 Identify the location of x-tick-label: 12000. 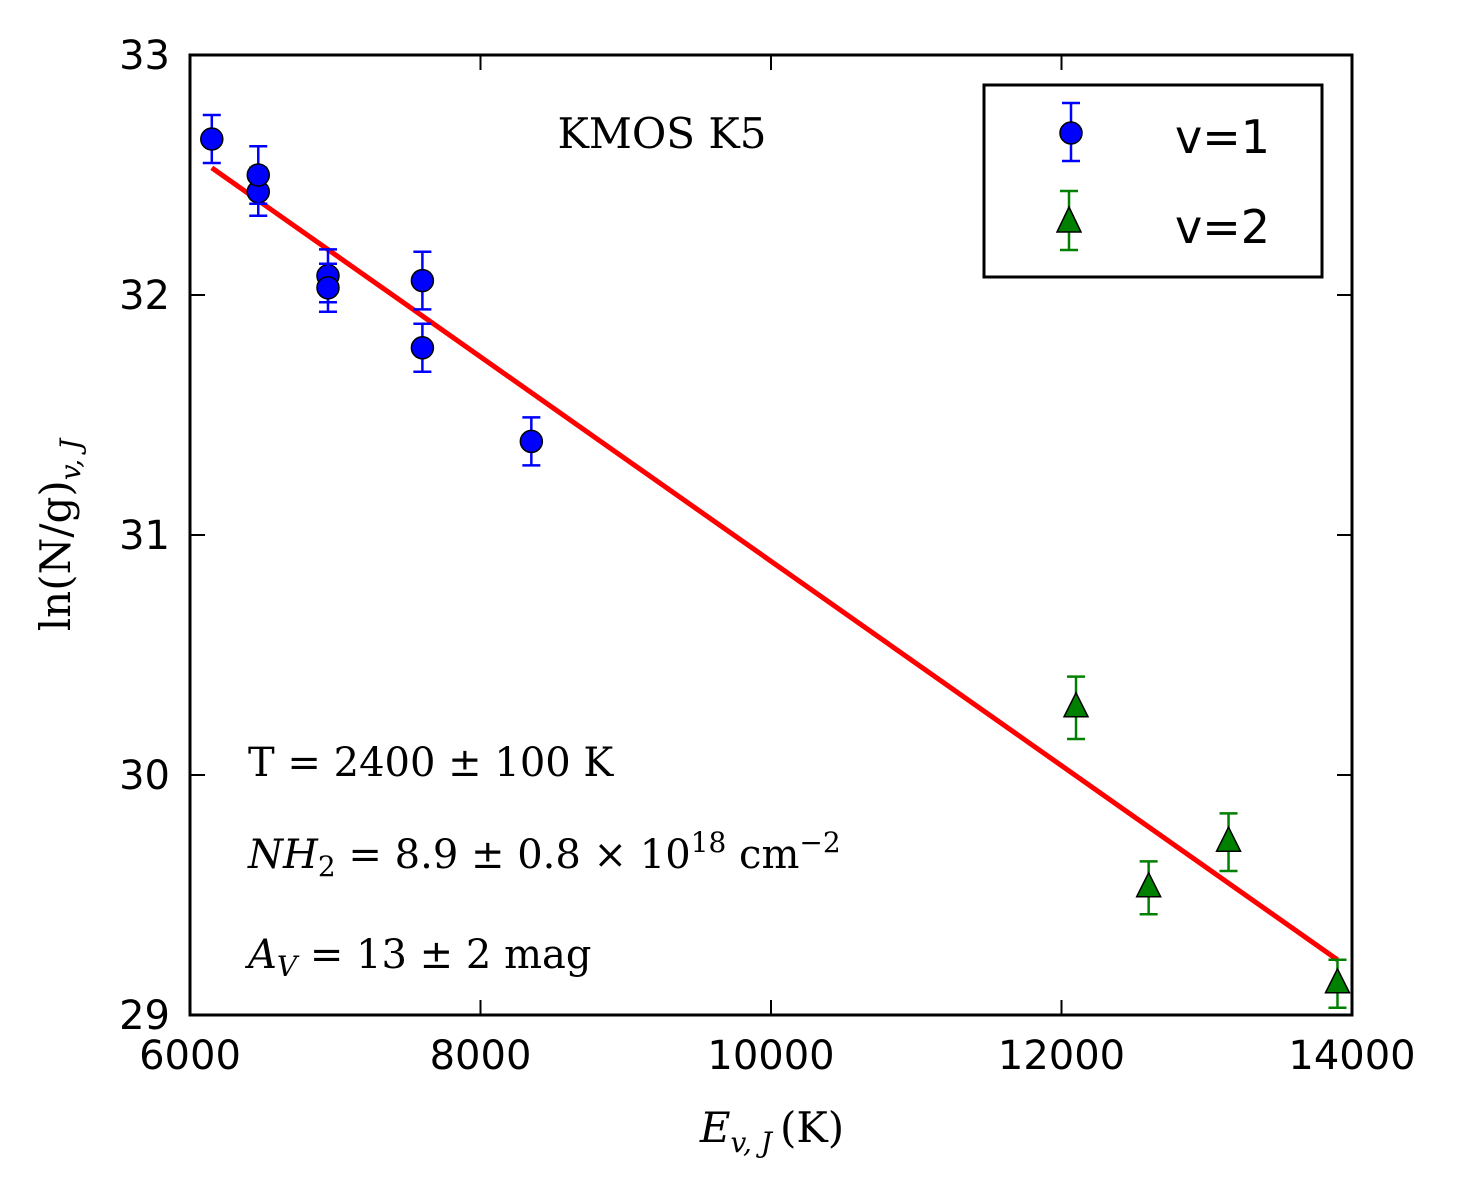
(1061, 1056).